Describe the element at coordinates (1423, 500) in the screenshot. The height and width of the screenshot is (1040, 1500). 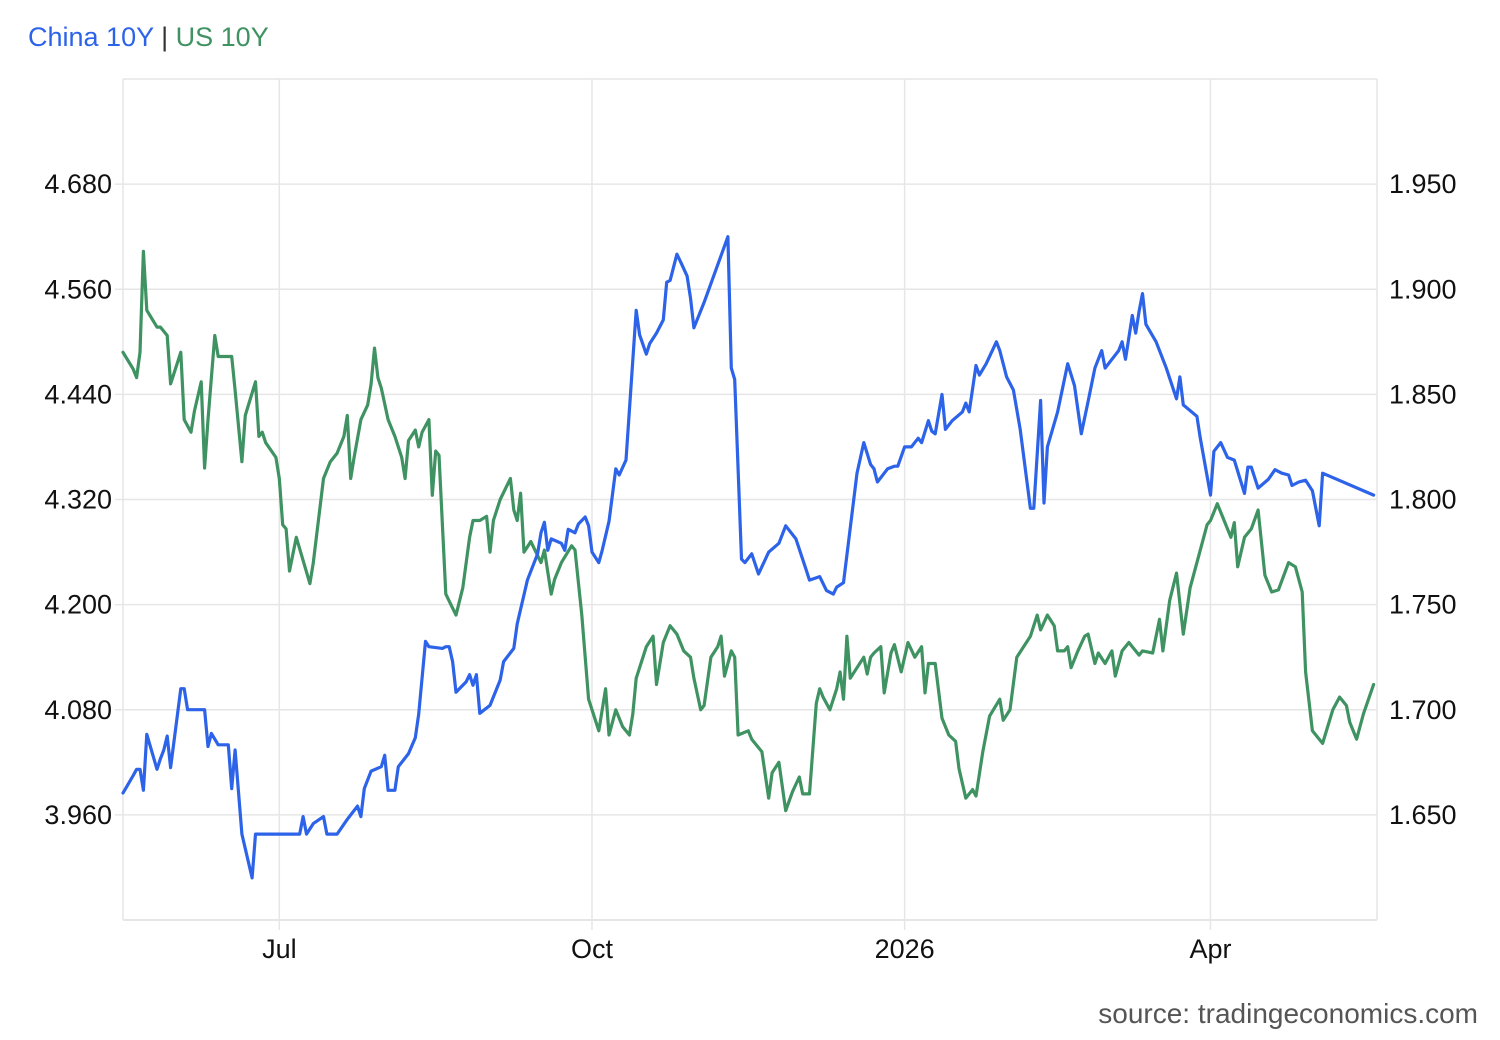
I see `y-right-tick-label: 1.800` at that location.